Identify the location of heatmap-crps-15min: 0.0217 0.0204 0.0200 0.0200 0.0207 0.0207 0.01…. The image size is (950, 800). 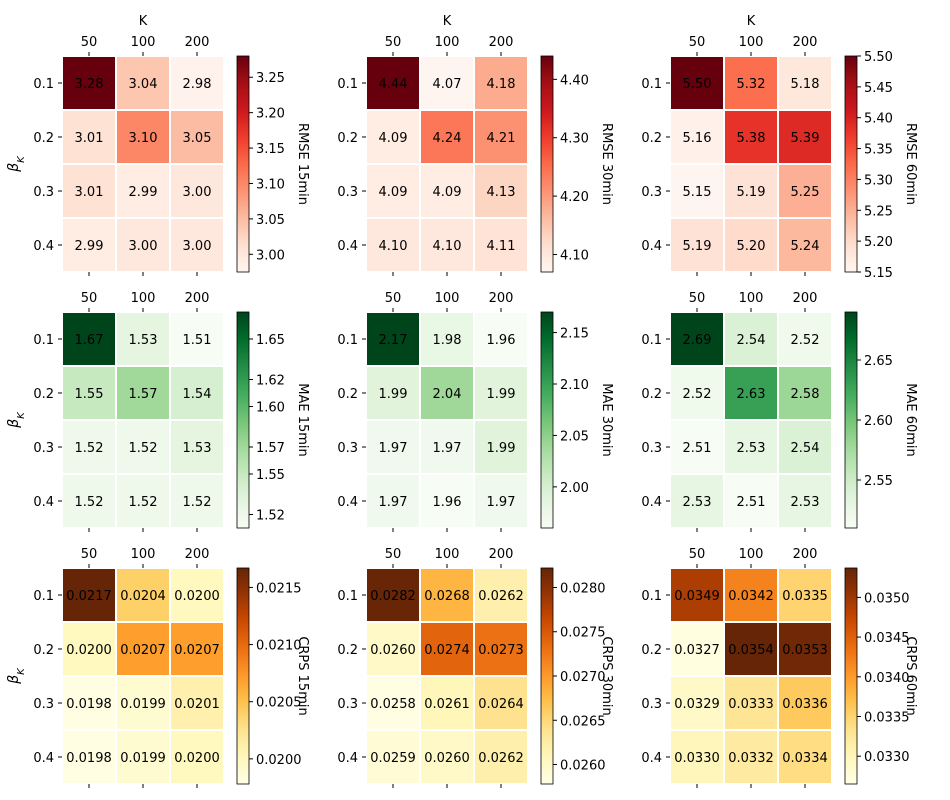
(158, 667).